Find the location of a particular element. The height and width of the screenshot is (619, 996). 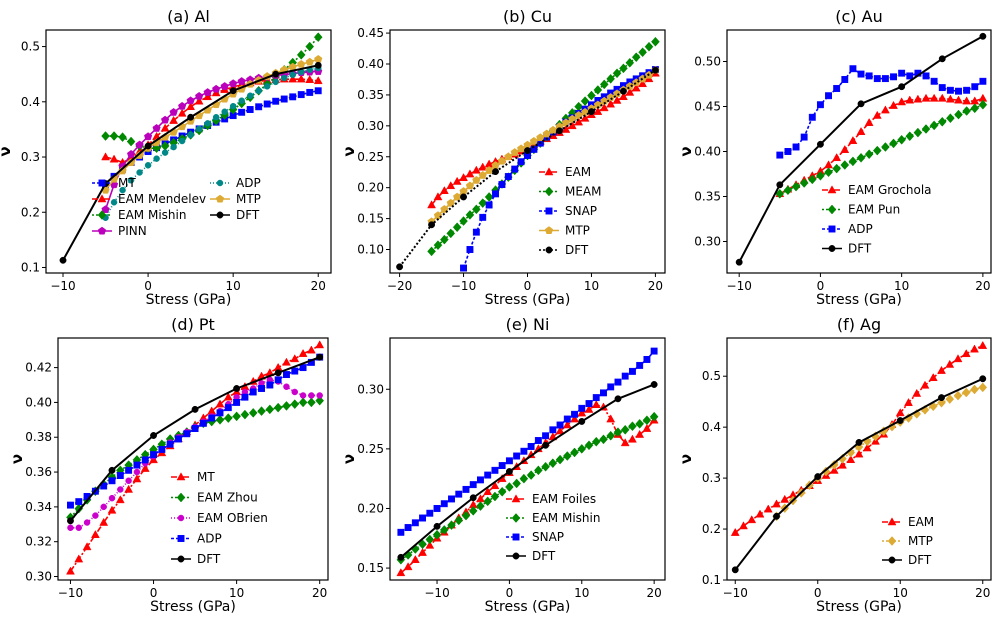

legend-entry-eam-pun: EAM Pun is located at coordinates (861, 210).